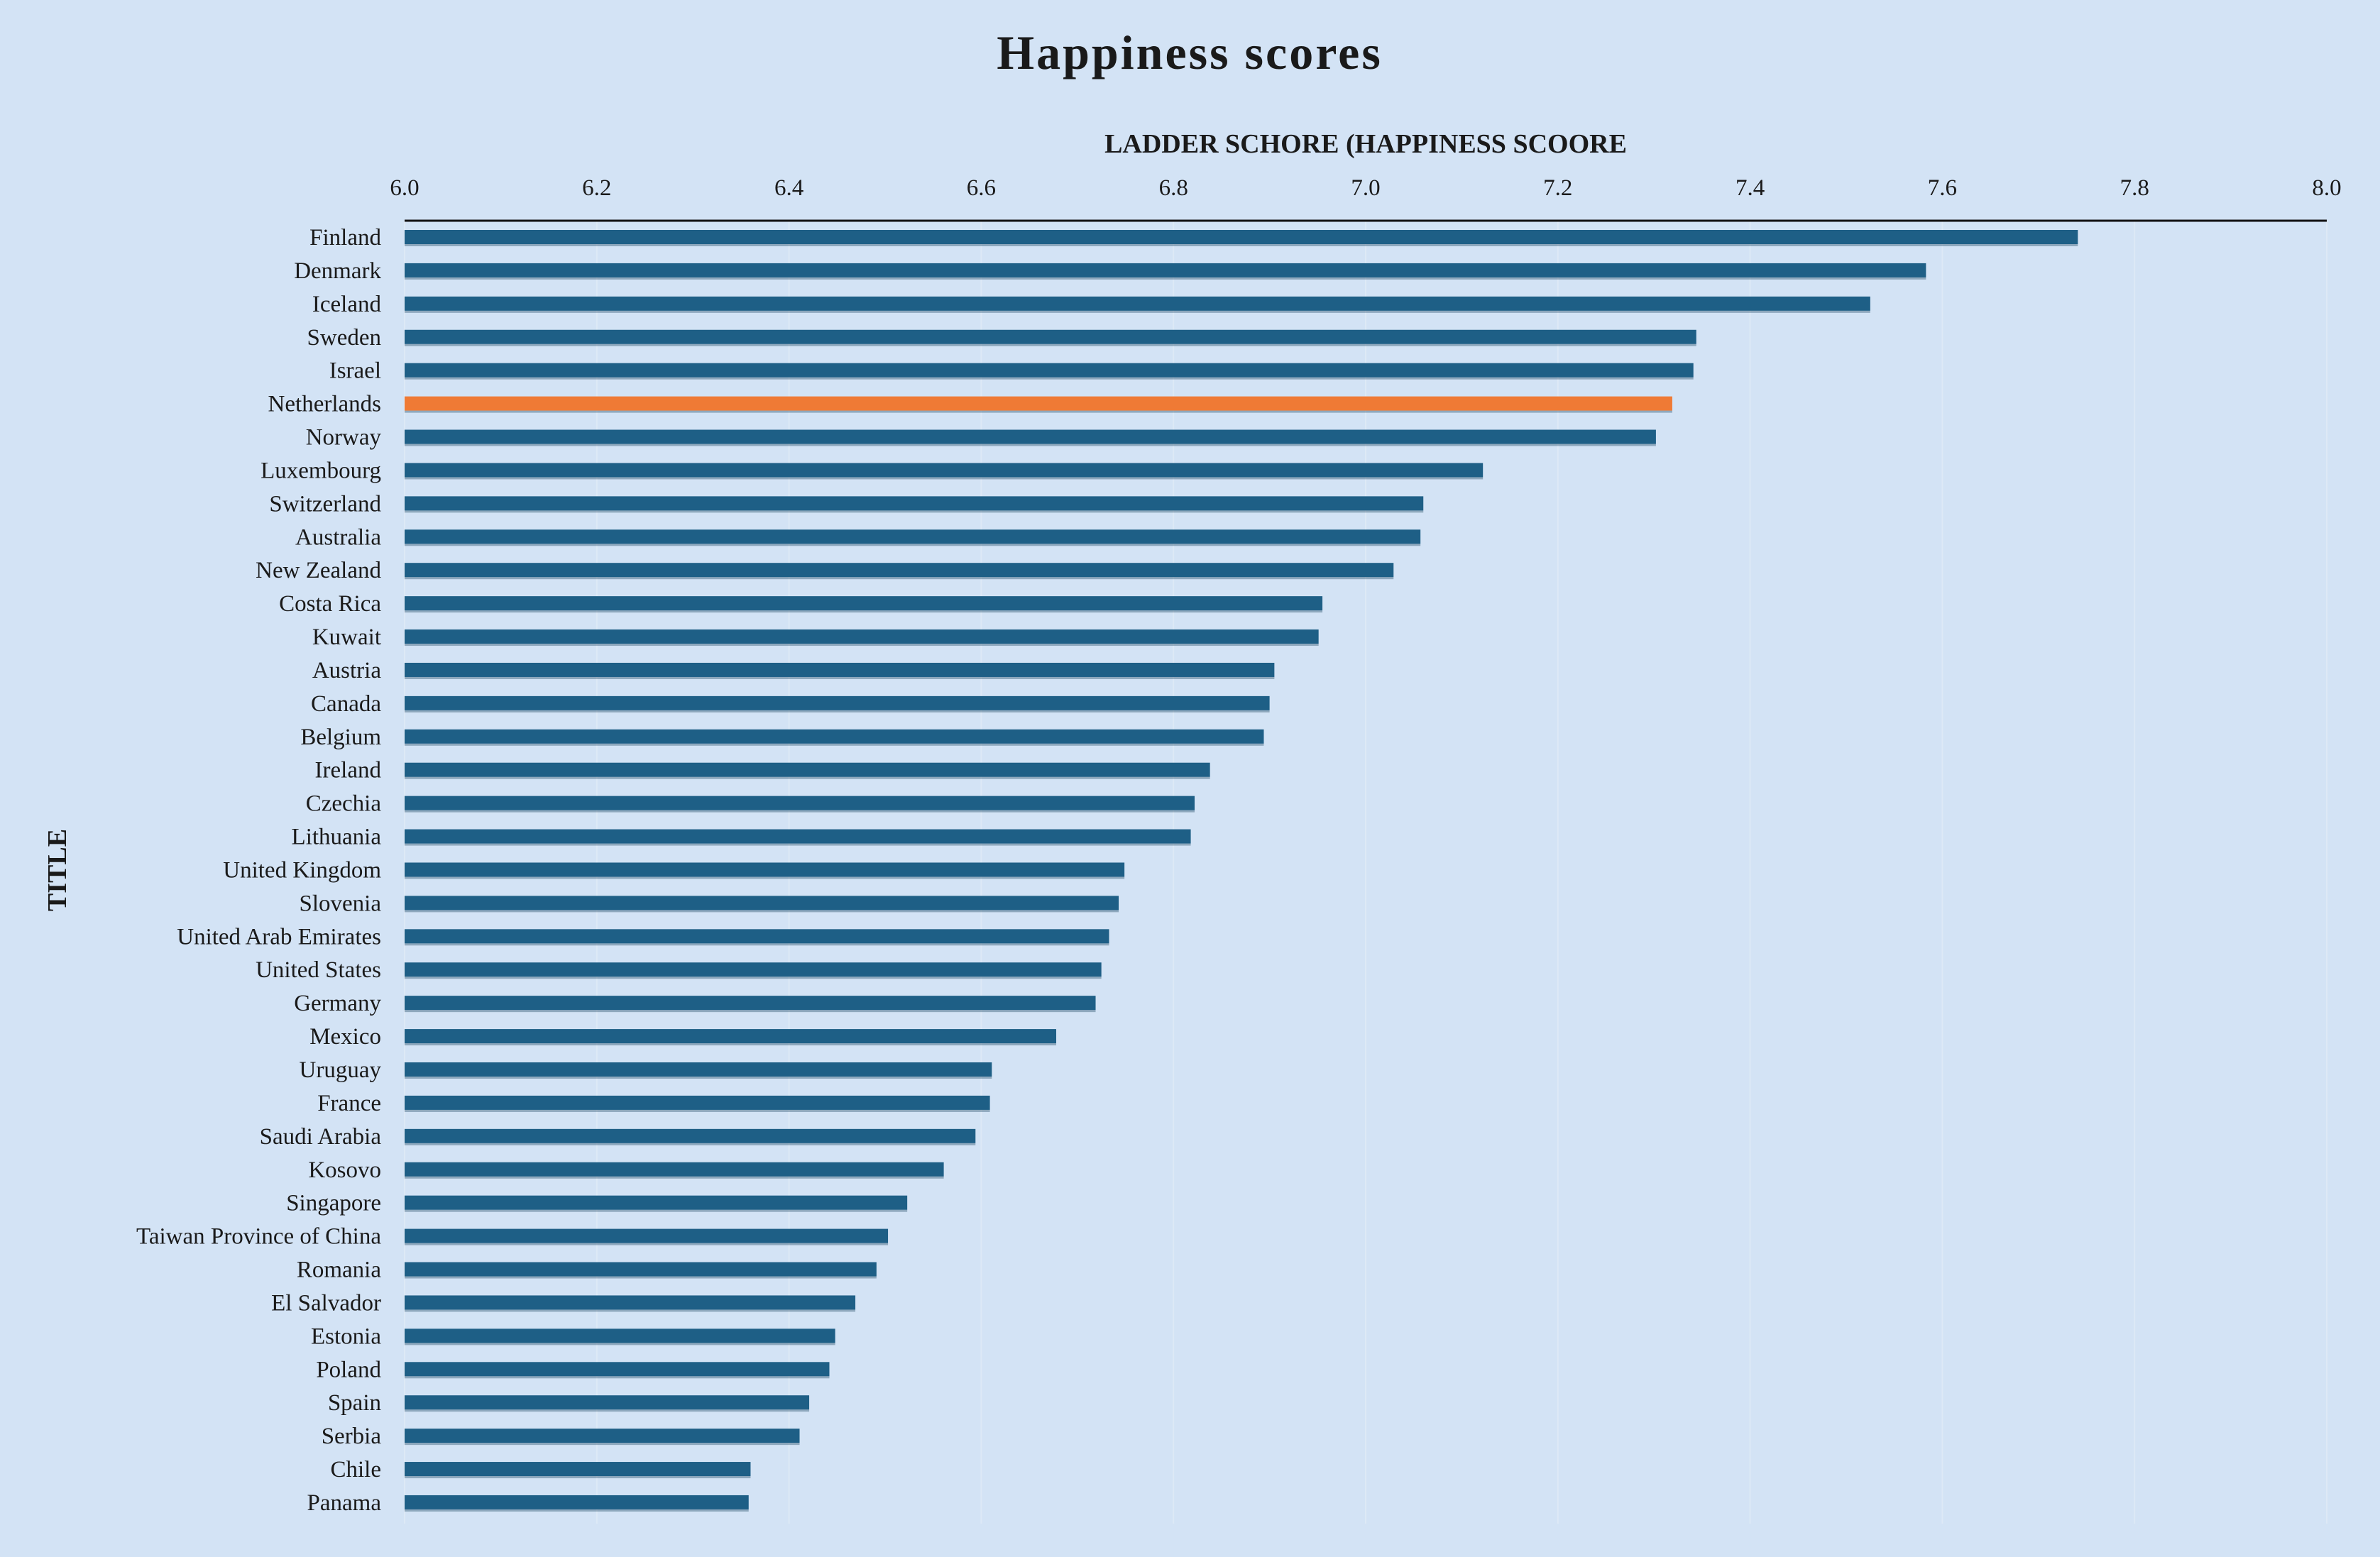  I want to click on category-label: New Zealand, so click(318, 571).